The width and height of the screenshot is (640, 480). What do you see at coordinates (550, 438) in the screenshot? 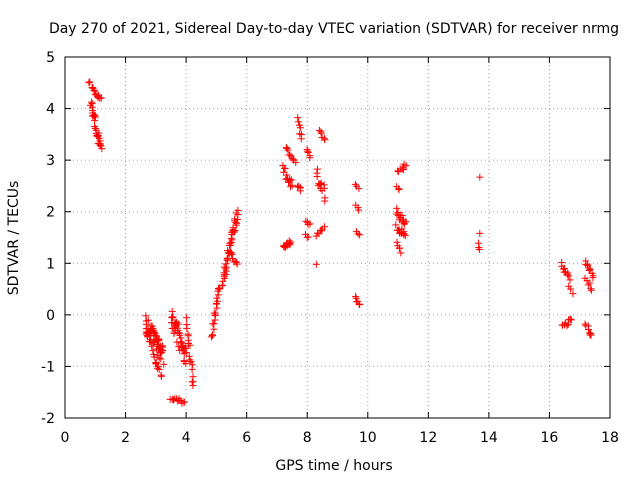
I see `x-tick-label: 16` at bounding box center [550, 438].